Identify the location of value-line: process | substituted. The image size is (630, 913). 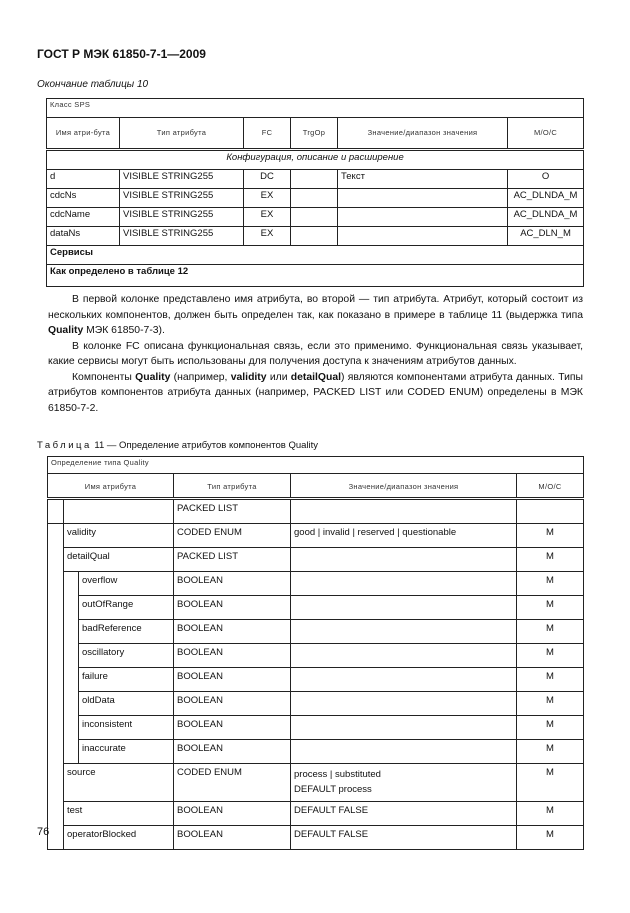
(337, 774).